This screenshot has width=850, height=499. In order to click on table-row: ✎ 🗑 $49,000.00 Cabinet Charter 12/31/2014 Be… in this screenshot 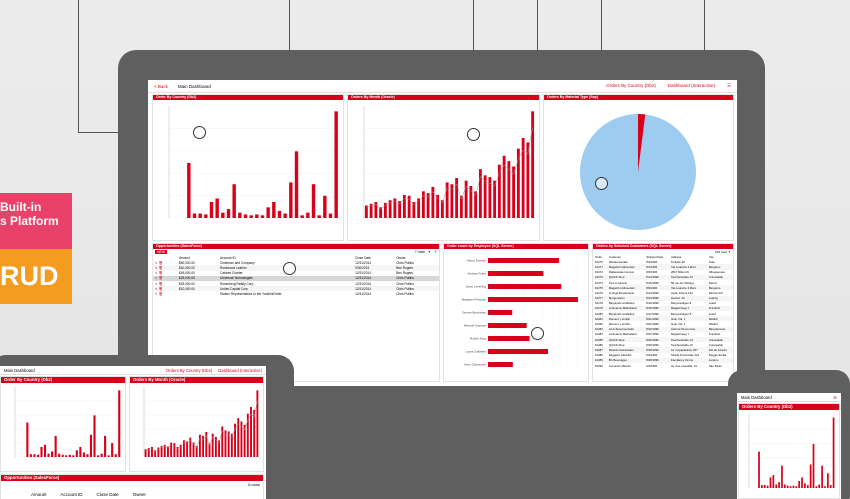, I will do `click(296, 273)`.